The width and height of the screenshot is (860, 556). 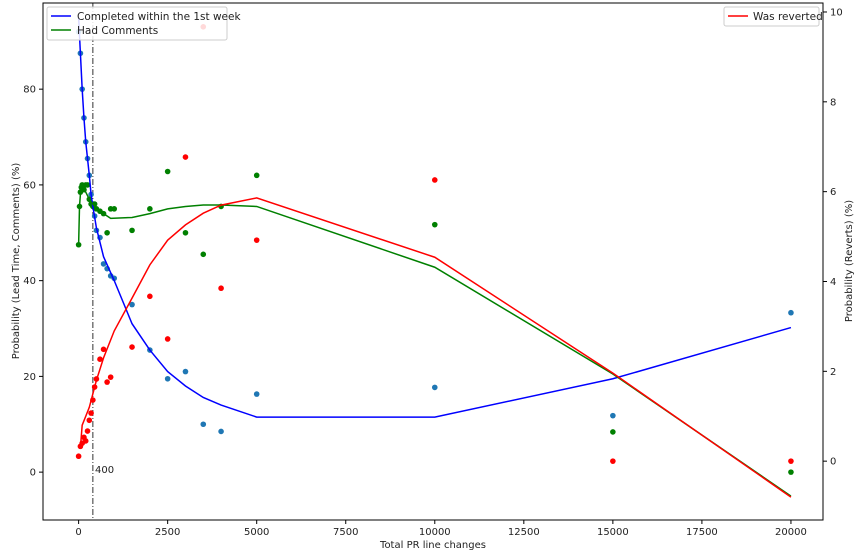 I want to click on y-right-tick-label: 2, so click(x=833, y=372).